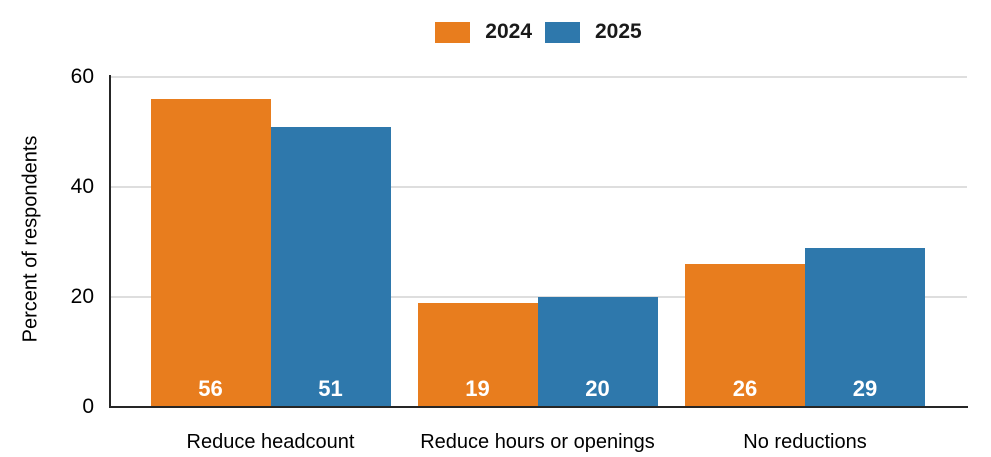 This screenshot has width=991, height=457. Describe the element at coordinates (538, 407) in the screenshot. I see `x-axis-line` at that location.